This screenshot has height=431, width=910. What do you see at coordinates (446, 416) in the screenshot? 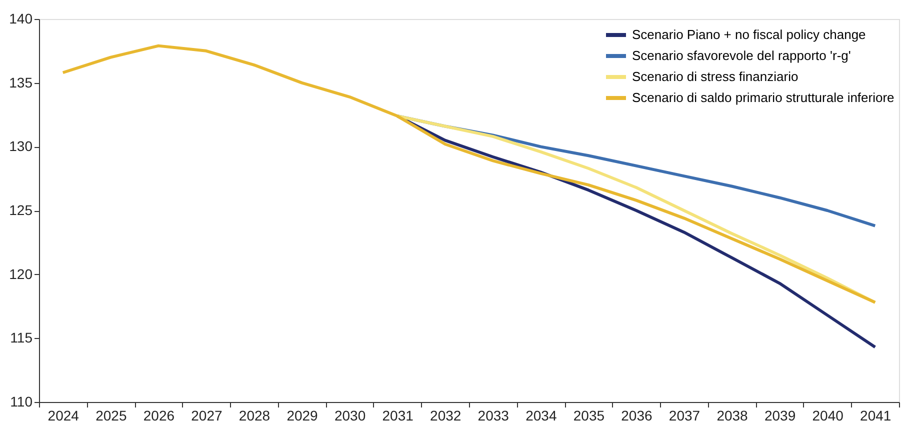
I see `x-tick-label: 2032` at bounding box center [446, 416].